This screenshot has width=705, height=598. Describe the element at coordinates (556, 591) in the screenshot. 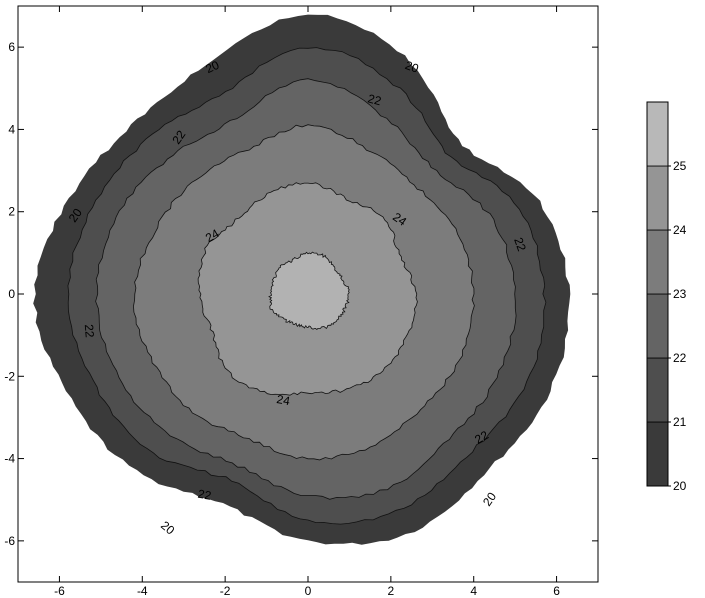

I see `x-tick-label: 6` at that location.